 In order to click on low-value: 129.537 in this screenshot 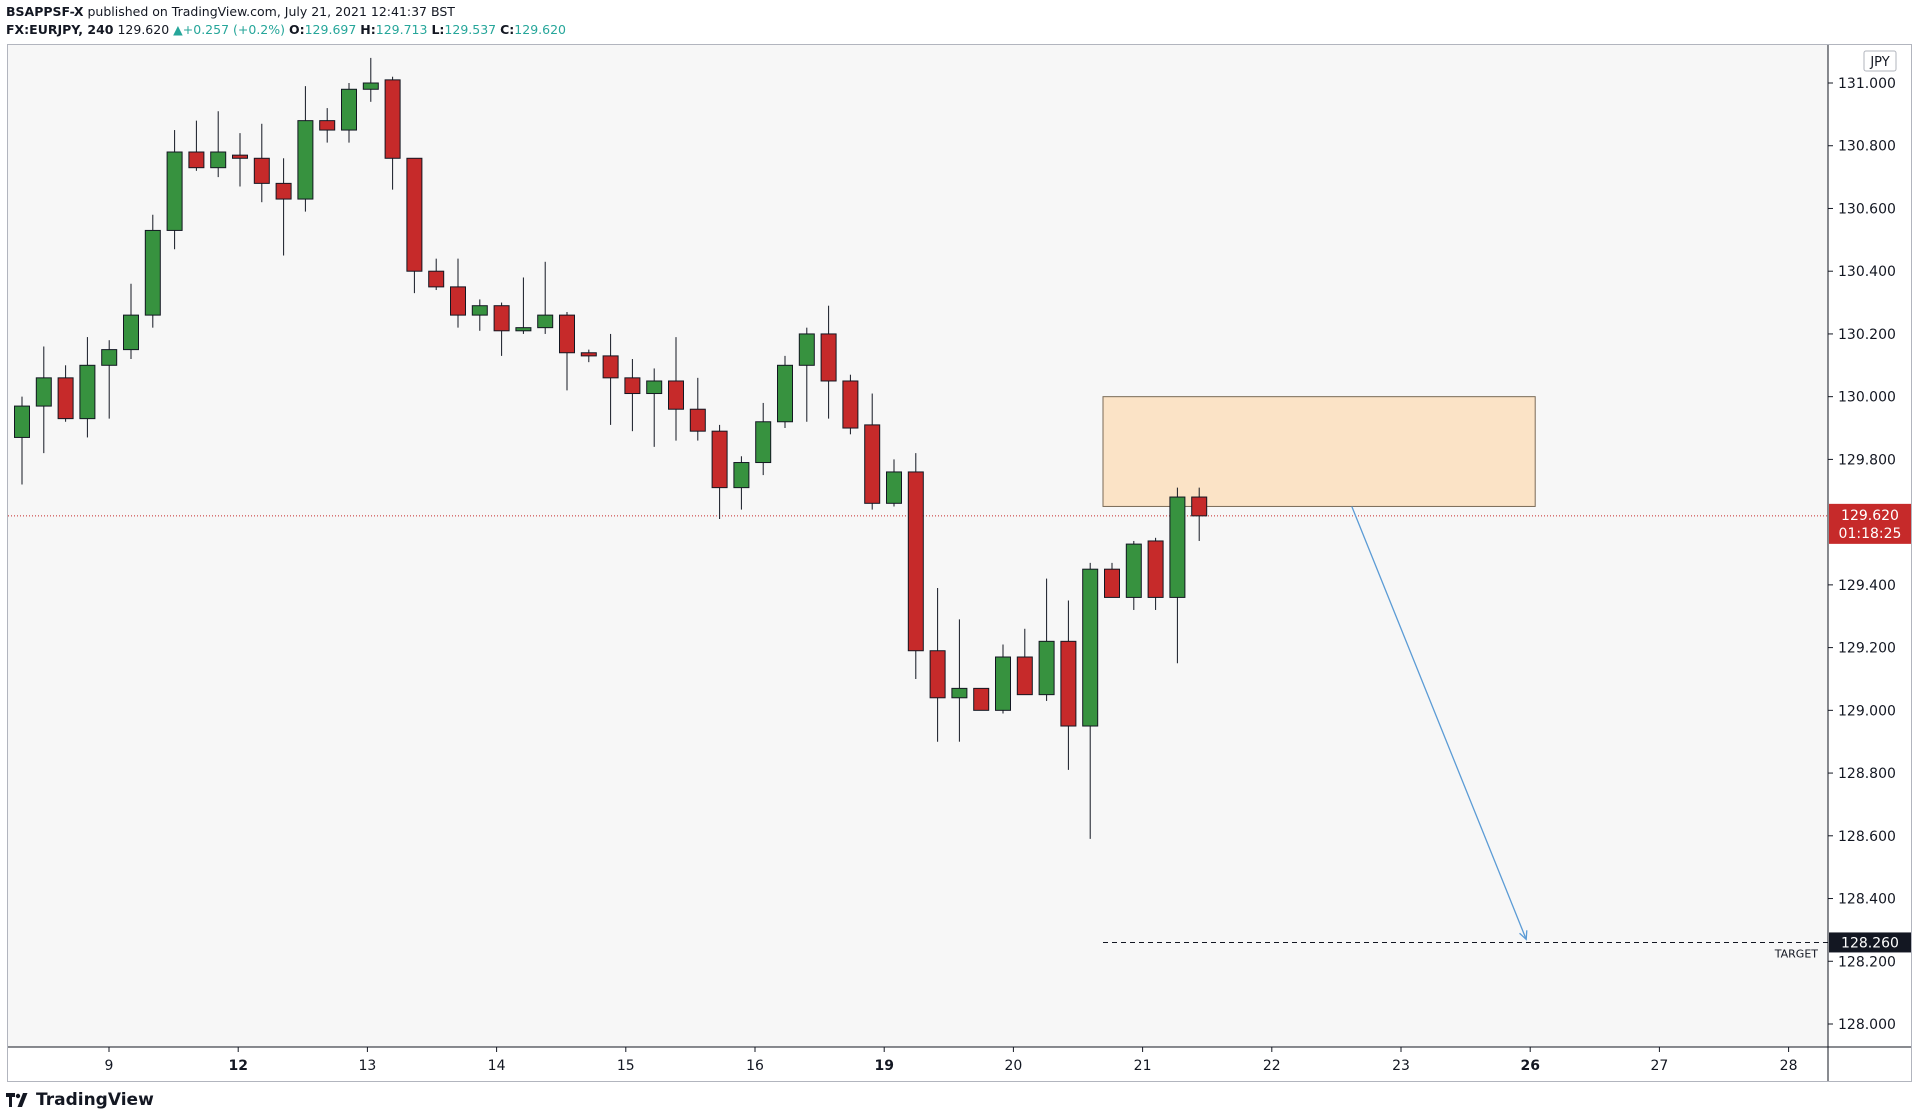, I will do `click(470, 29)`.